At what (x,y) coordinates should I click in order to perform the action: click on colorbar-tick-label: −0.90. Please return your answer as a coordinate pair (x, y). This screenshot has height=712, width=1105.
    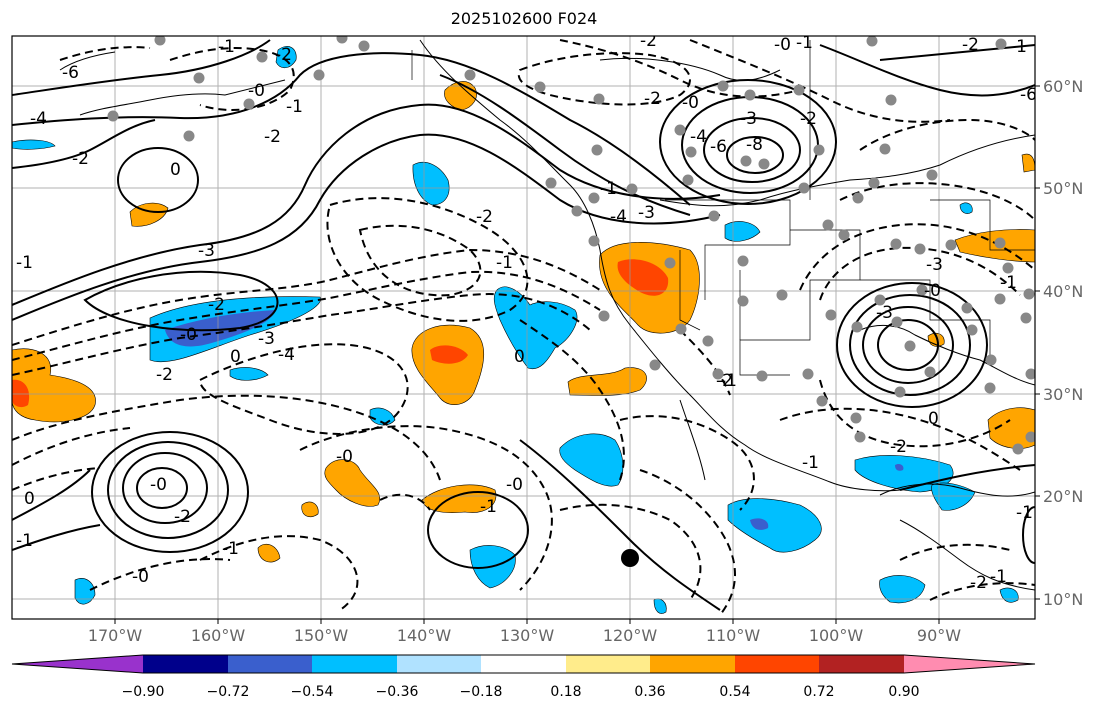
    Looking at the image, I should click on (143, 692).